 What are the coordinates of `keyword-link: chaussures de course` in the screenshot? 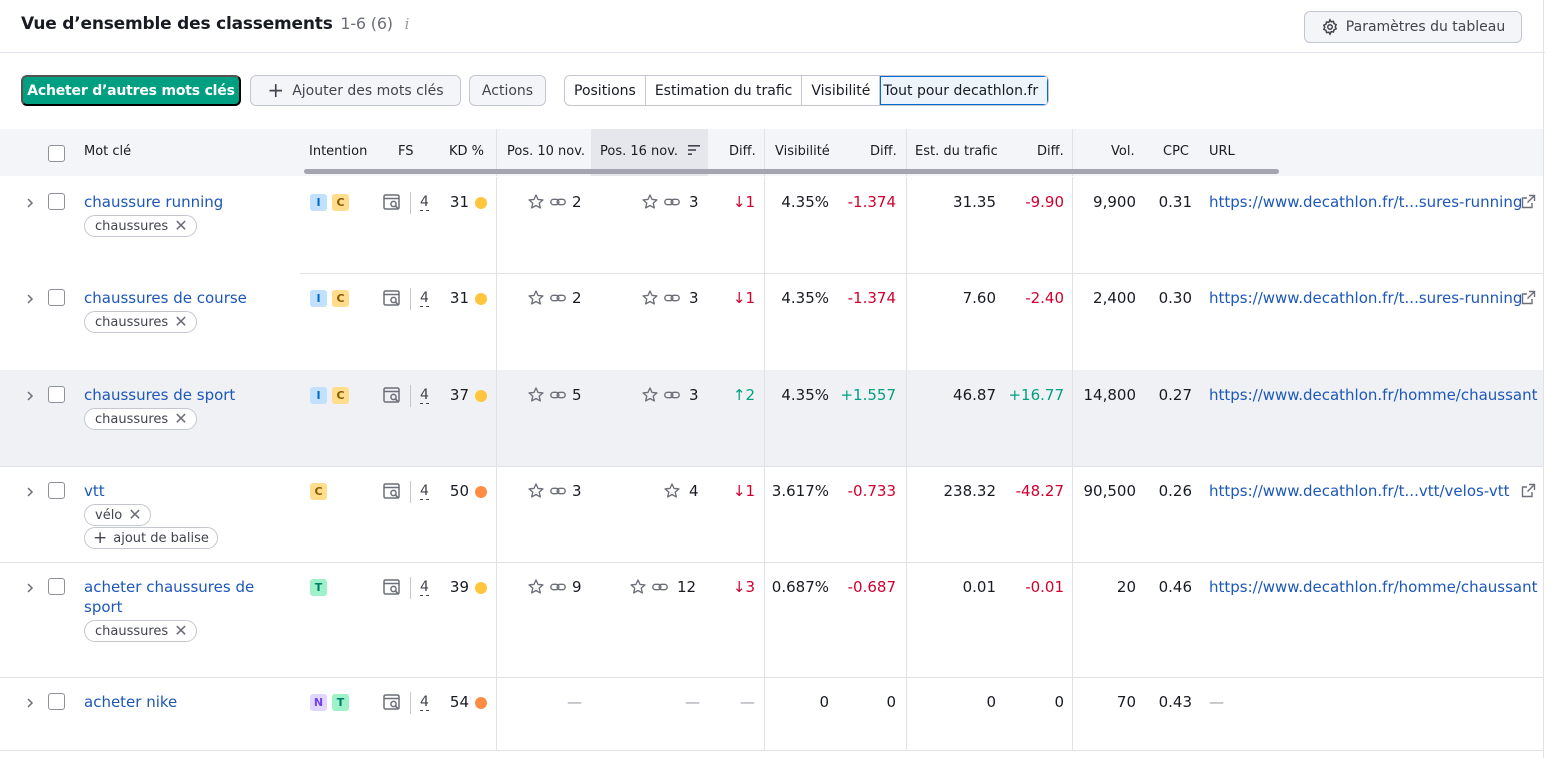 It's located at (165, 298).